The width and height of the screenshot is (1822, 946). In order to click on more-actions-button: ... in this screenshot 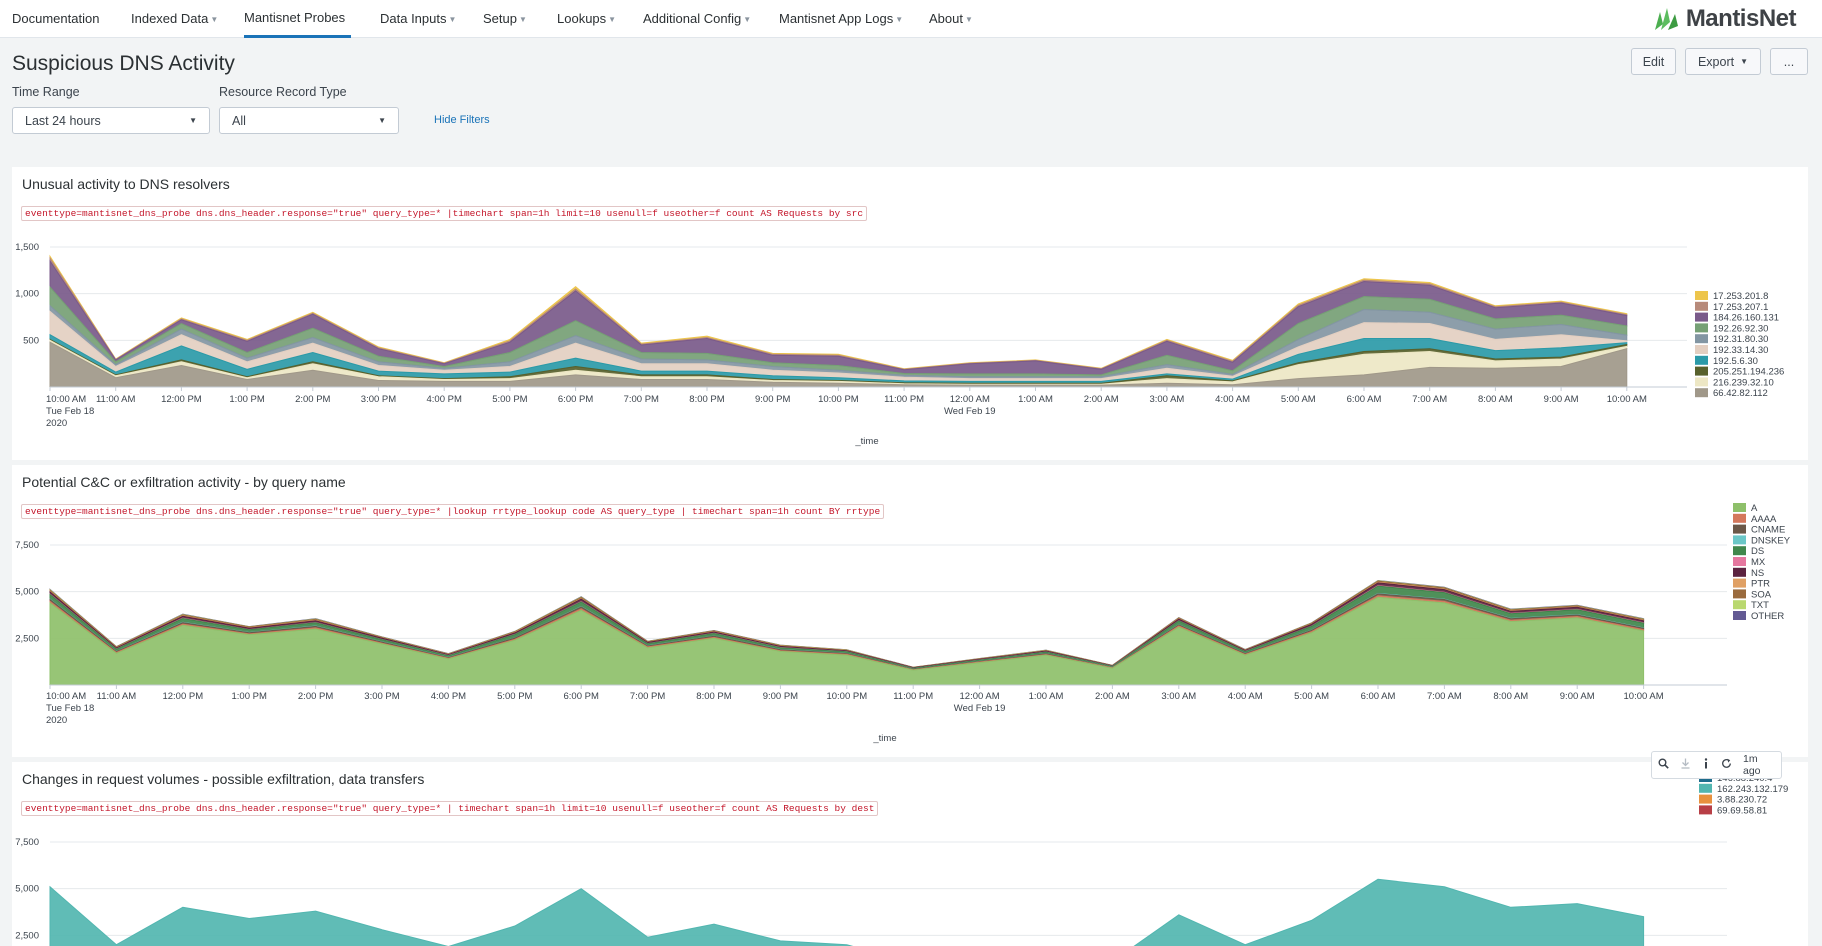, I will do `click(1789, 61)`.